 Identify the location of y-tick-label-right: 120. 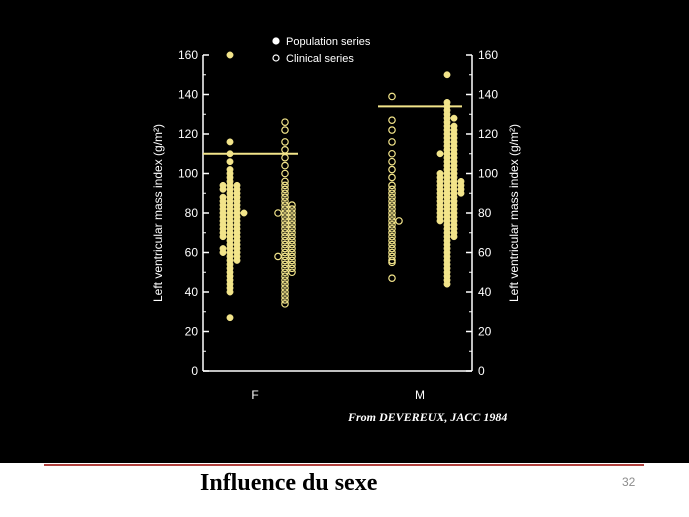
(488, 134).